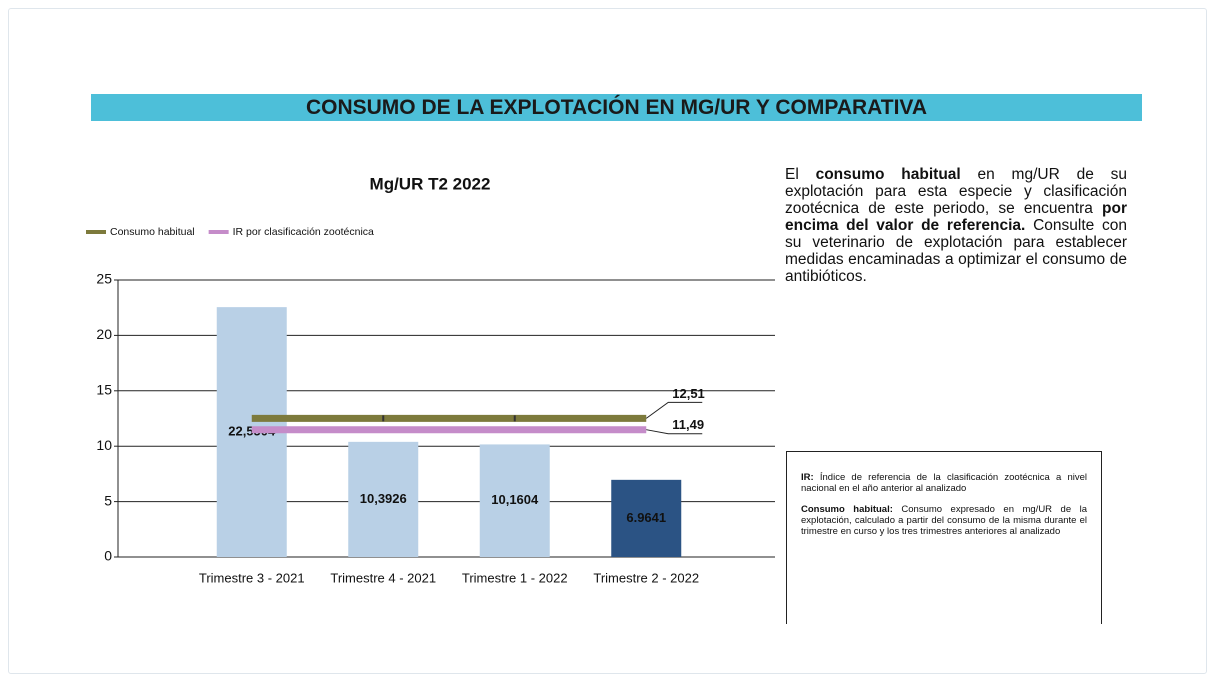  Describe the element at coordinates (515, 577) in the screenshot. I see `x-tick-label: Trimestre 1 - 2022` at that location.